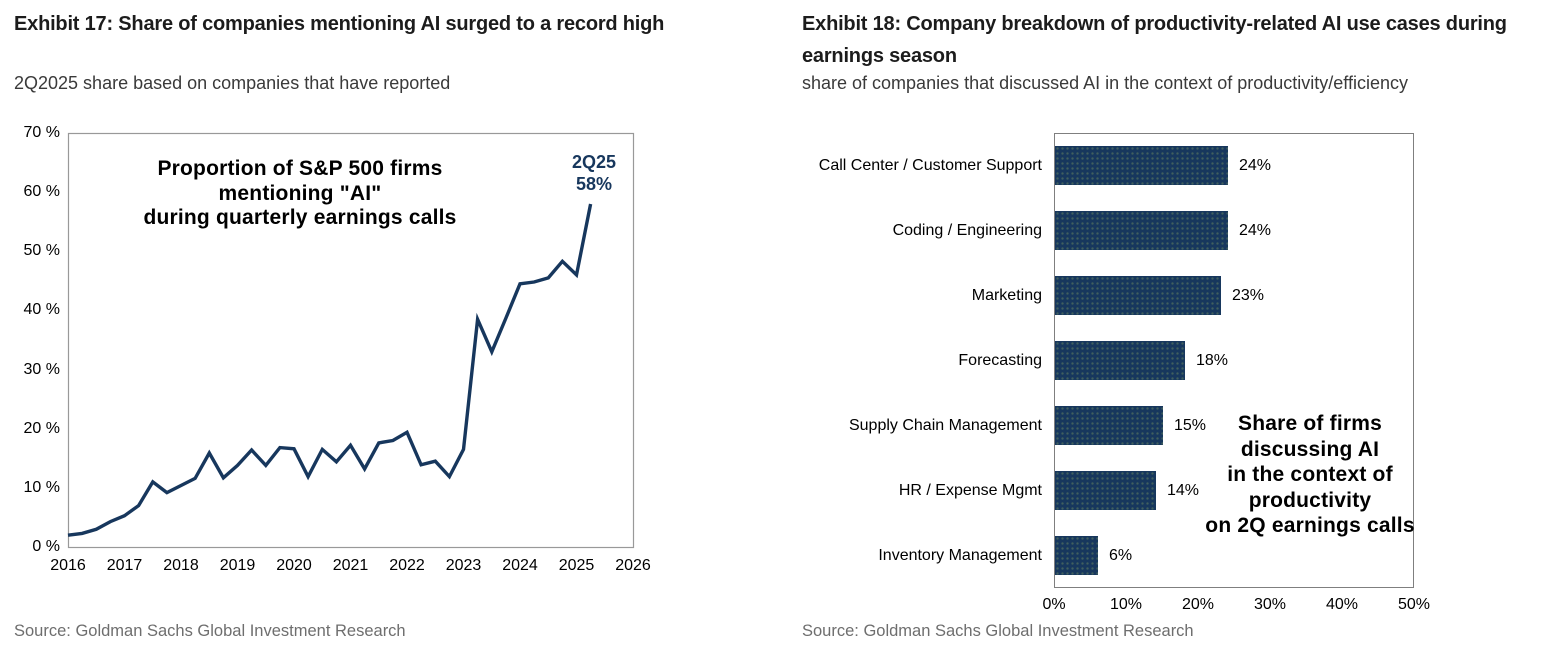  What do you see at coordinates (520, 565) in the screenshot?
I see `x-axis-tick-label: 2024` at bounding box center [520, 565].